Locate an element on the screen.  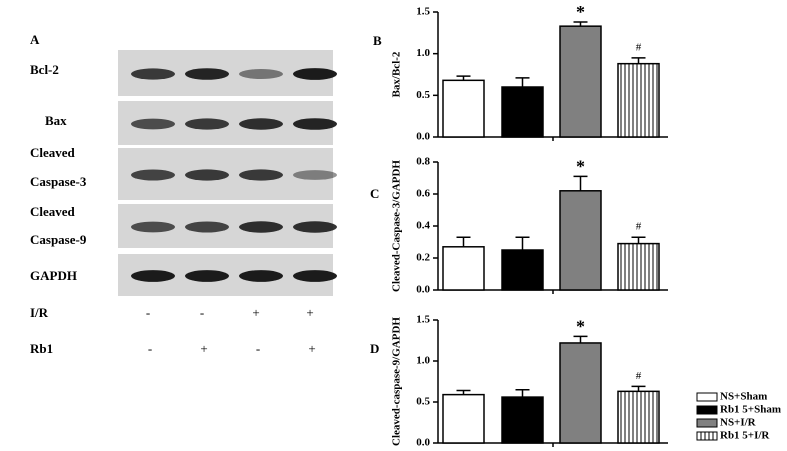
condition-label: I/R is located at coordinates (39, 312).